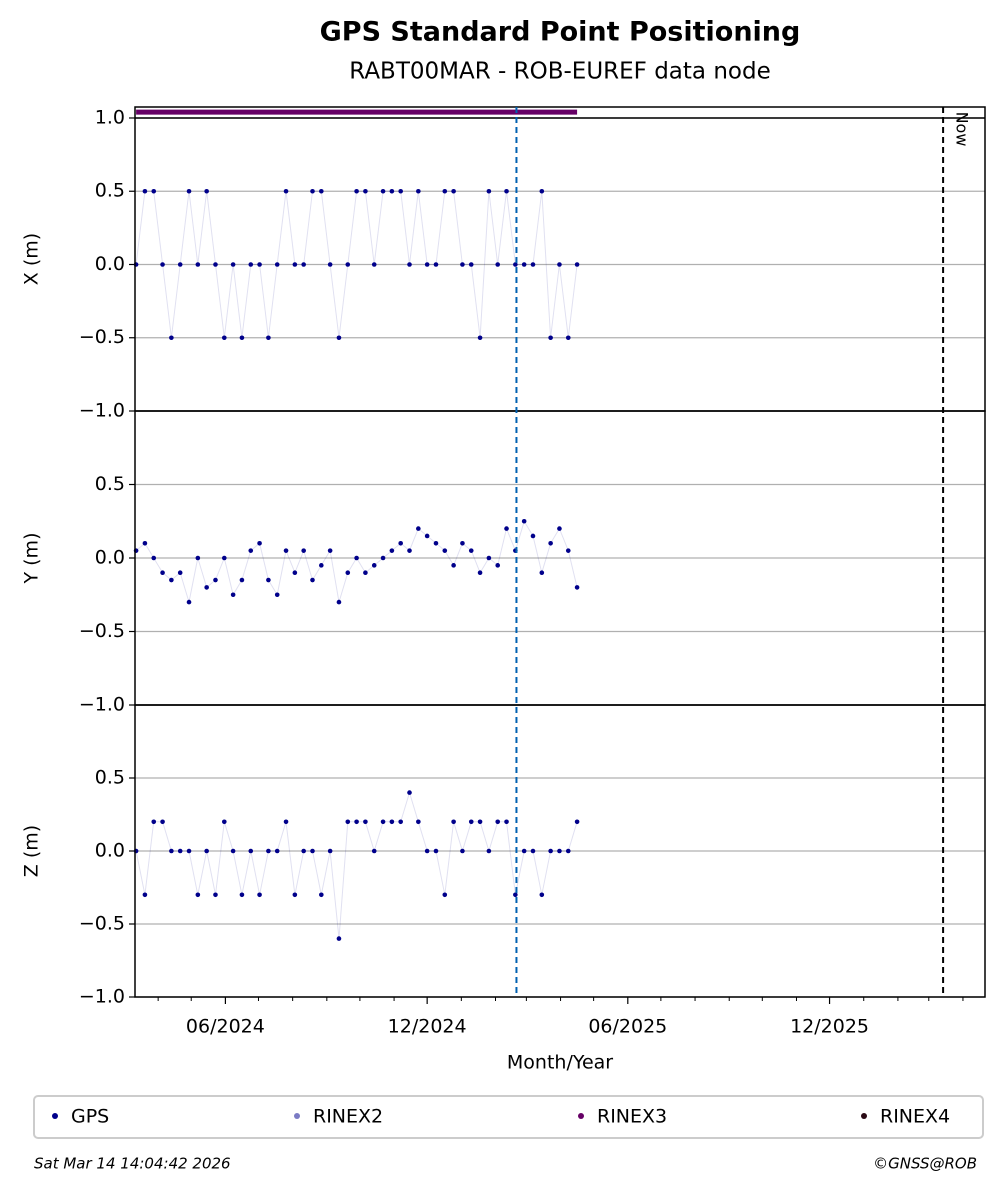 This screenshot has width=1005, height=1194. I want to click on y-axis-label: Z (m), so click(32, 851).